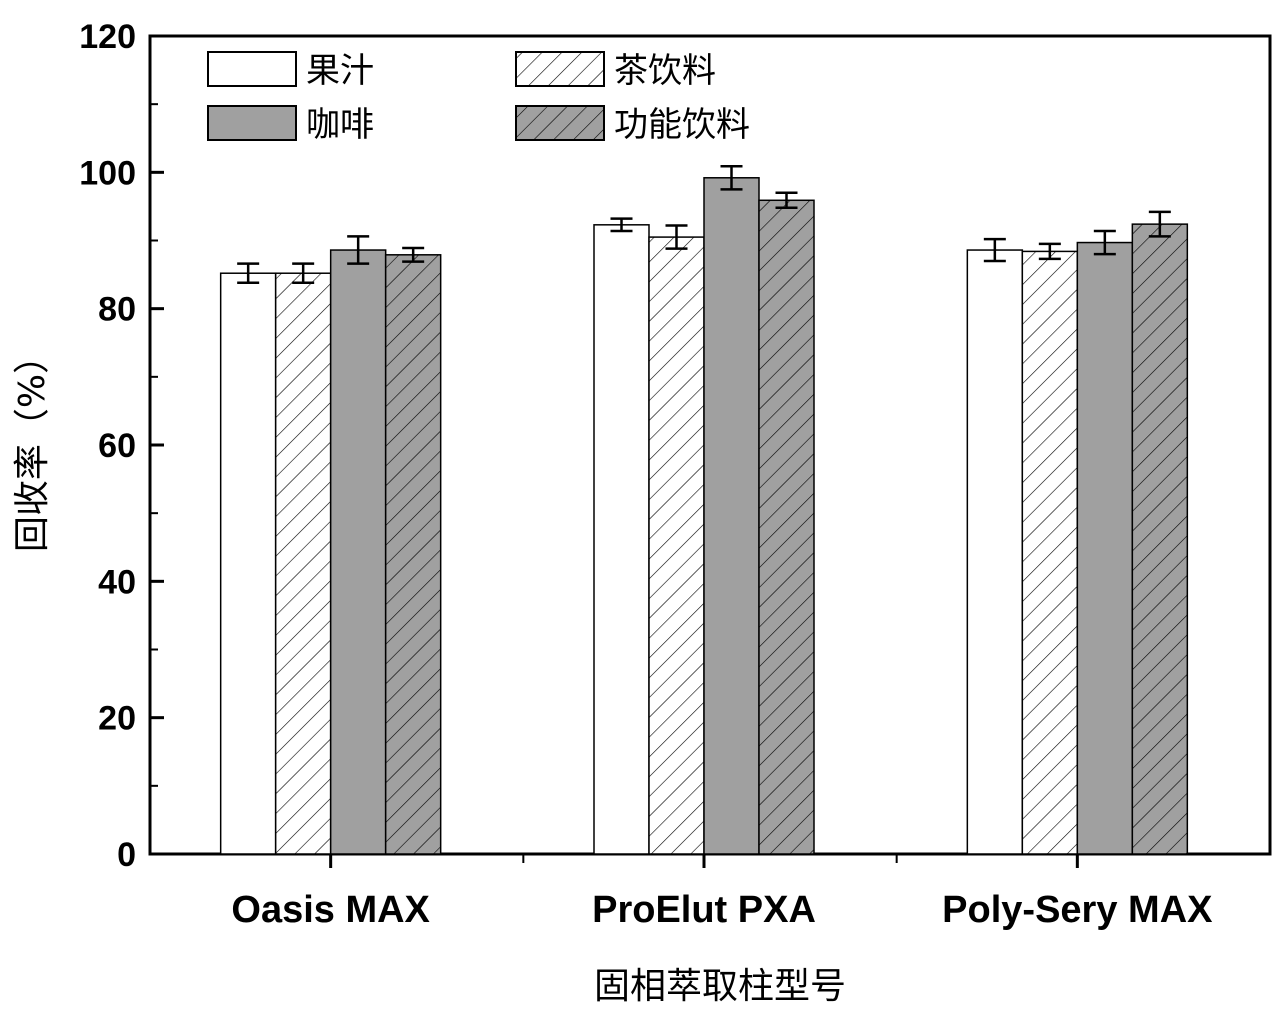  Describe the element at coordinates (330, 910) in the screenshot. I see `x-category-label: Oasis MAX` at that location.